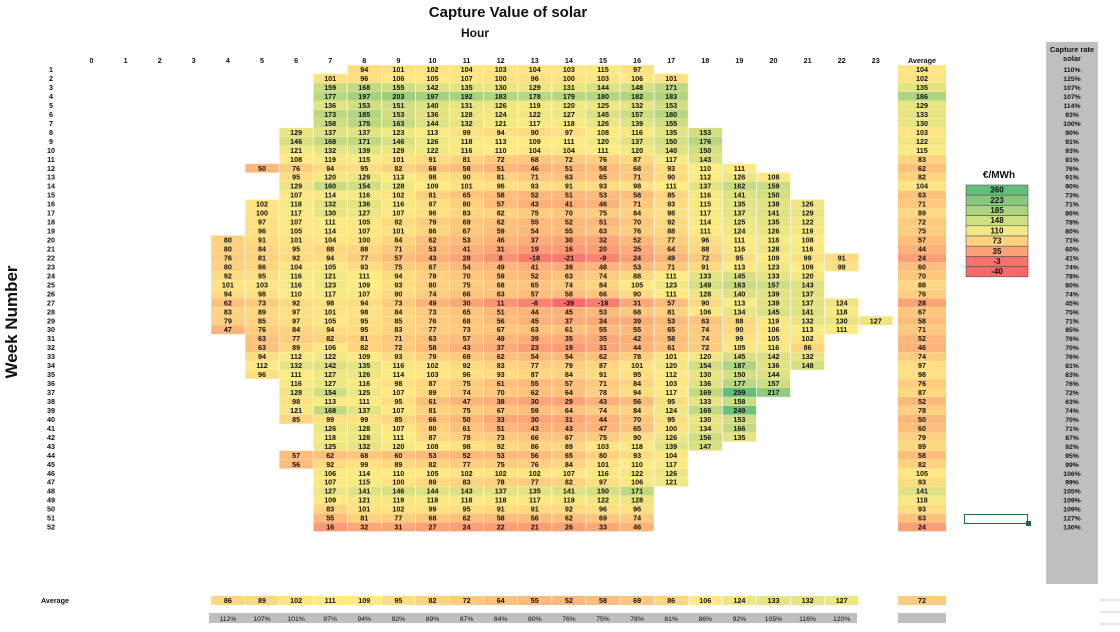 The image size is (1120, 632). I want to click on cell-value: 61, so click(671, 347).